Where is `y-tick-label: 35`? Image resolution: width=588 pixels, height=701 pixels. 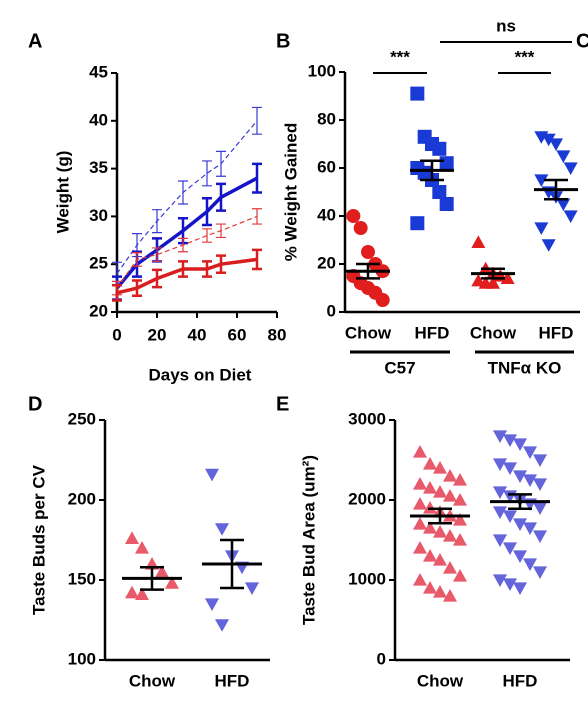
y-tick-label: 35 is located at coordinates (98, 167).